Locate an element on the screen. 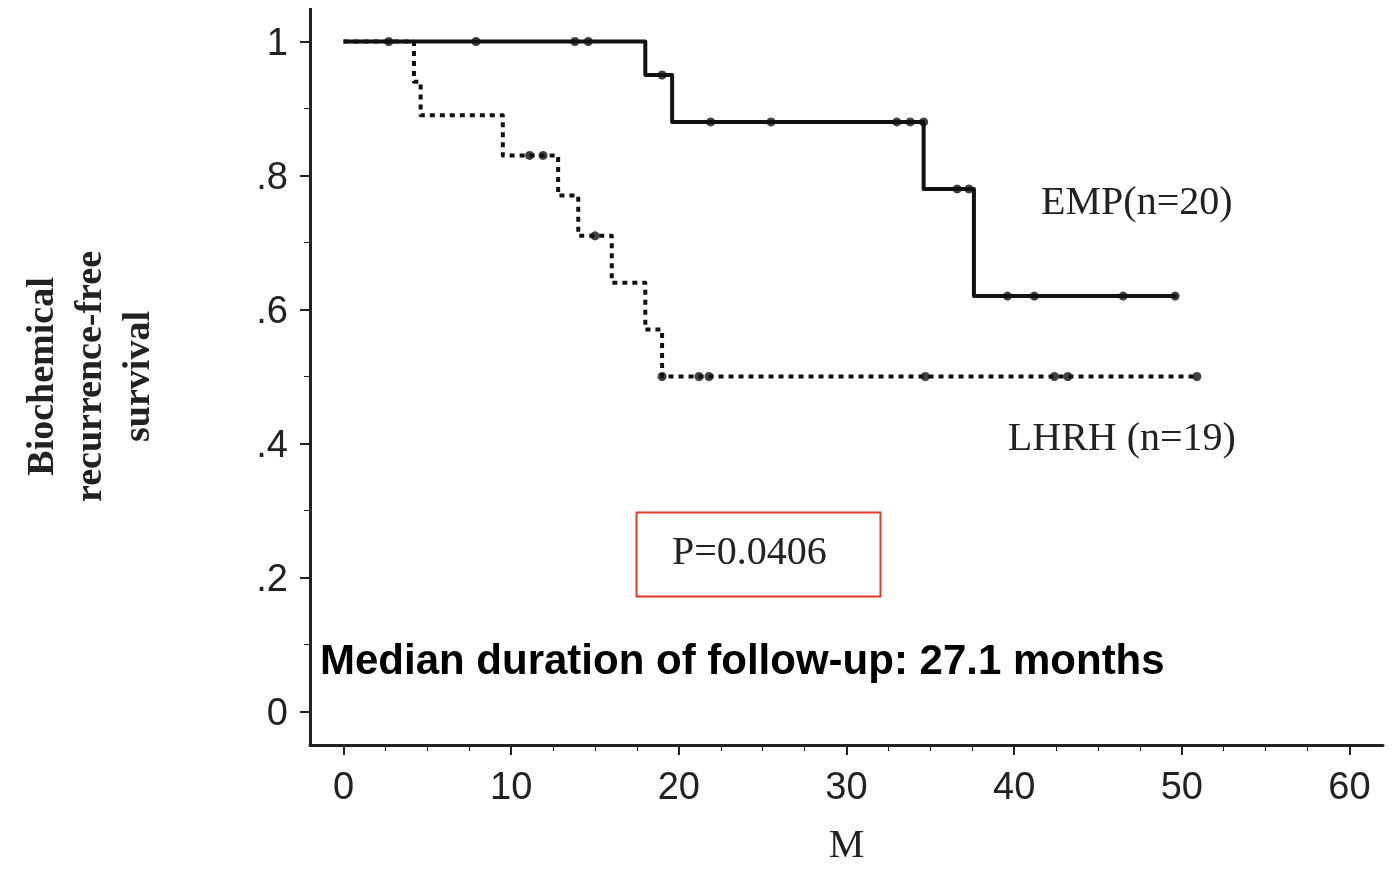 Image resolution: width=1396 pixels, height=889 pixels. y-tick-label: .8 is located at coordinates (272, 175).